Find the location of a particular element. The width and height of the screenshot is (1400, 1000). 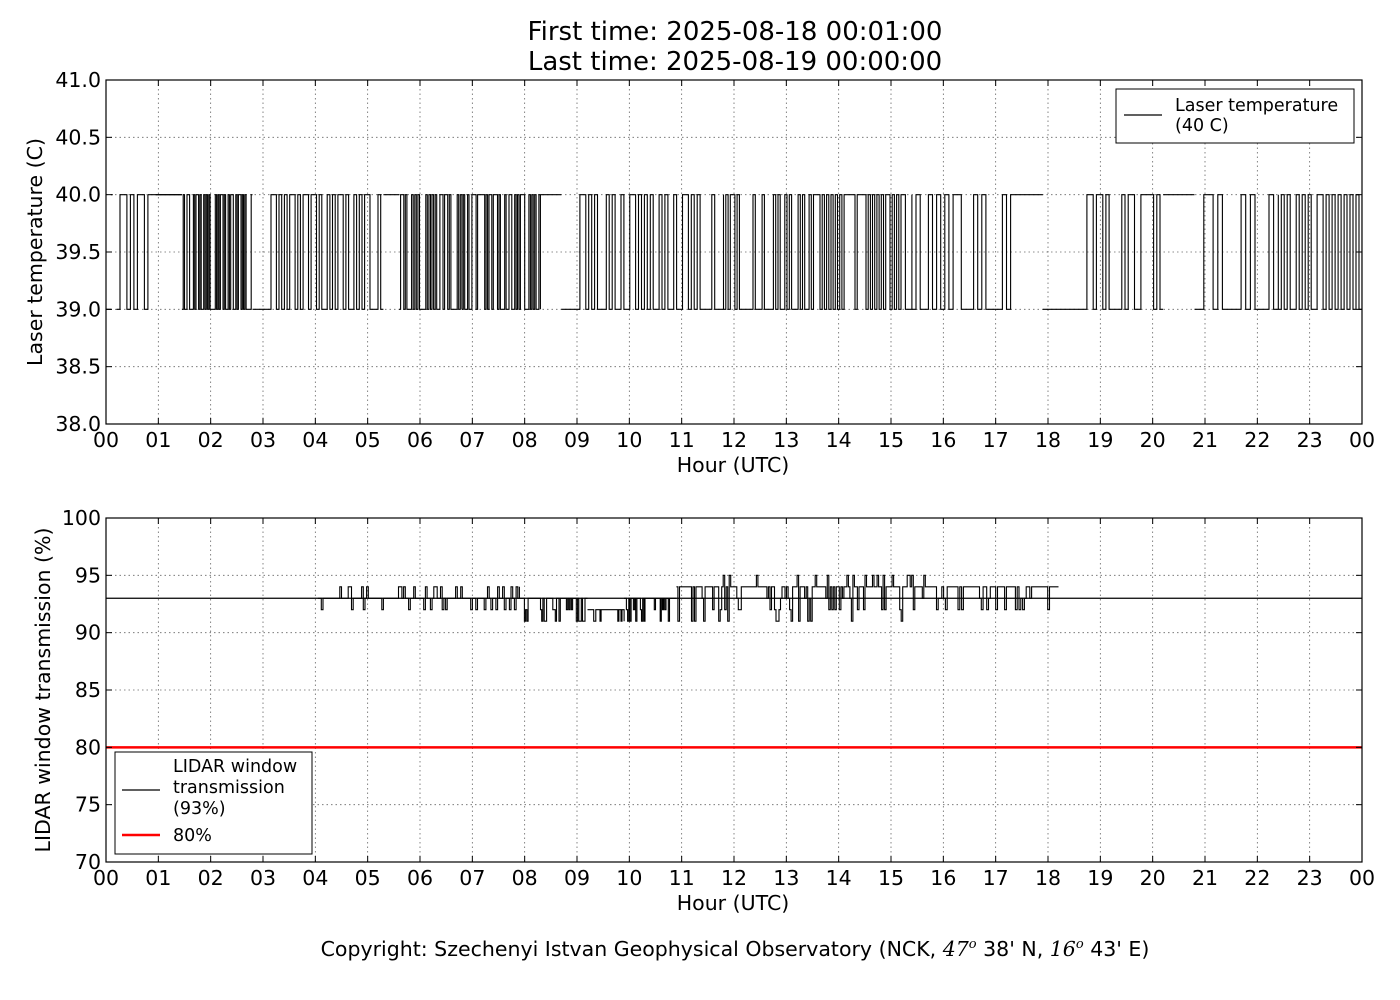

y-tick-label: 40.0 is located at coordinates (78, 195).